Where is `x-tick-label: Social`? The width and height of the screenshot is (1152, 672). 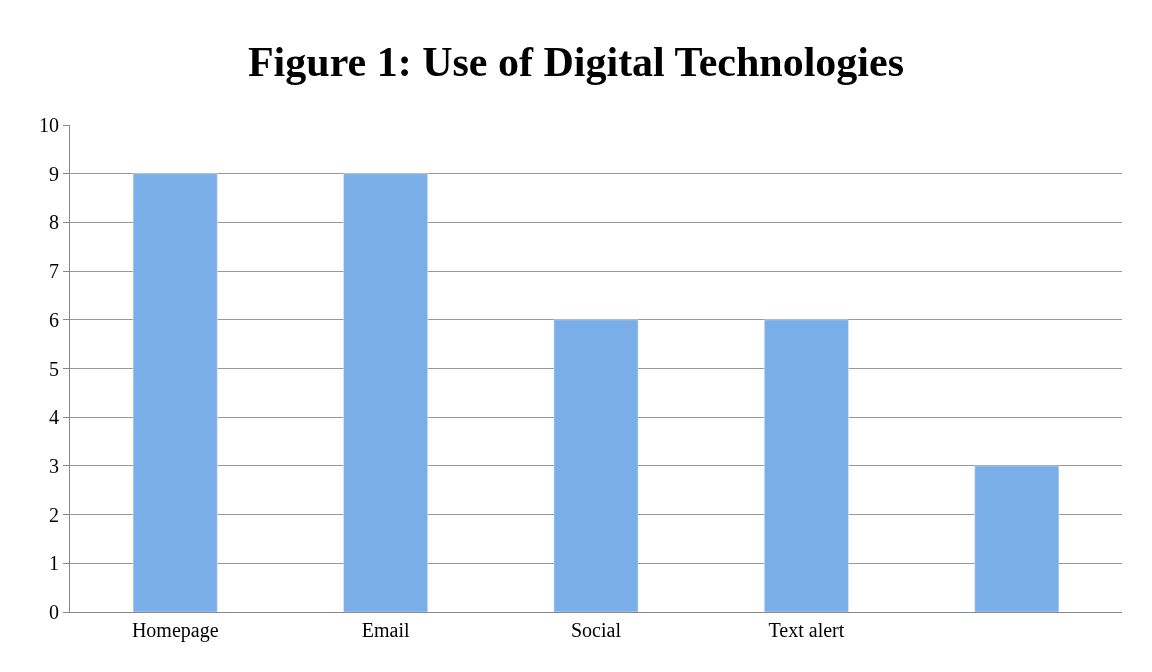
x-tick-label: Social is located at coordinates (596, 630).